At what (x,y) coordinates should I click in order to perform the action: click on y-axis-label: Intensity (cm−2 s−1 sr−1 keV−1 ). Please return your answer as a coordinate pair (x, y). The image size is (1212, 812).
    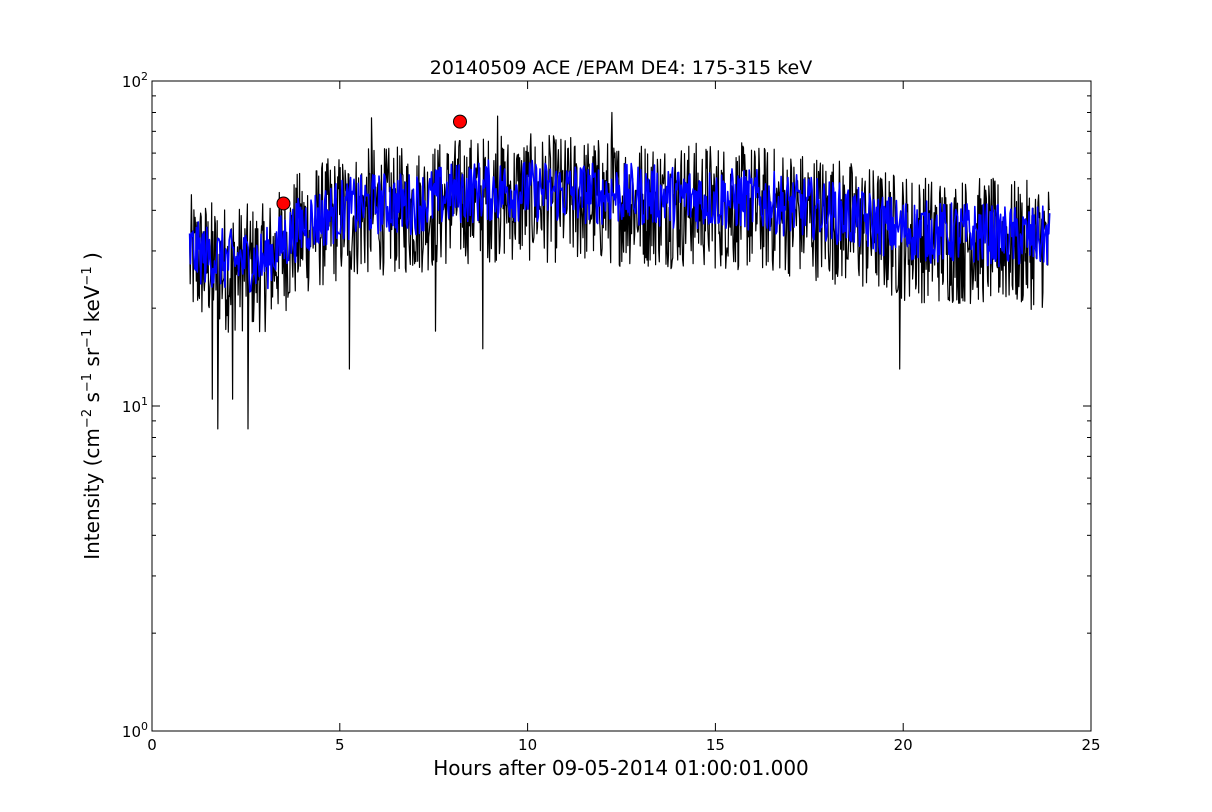
    Looking at the image, I should click on (92, 406).